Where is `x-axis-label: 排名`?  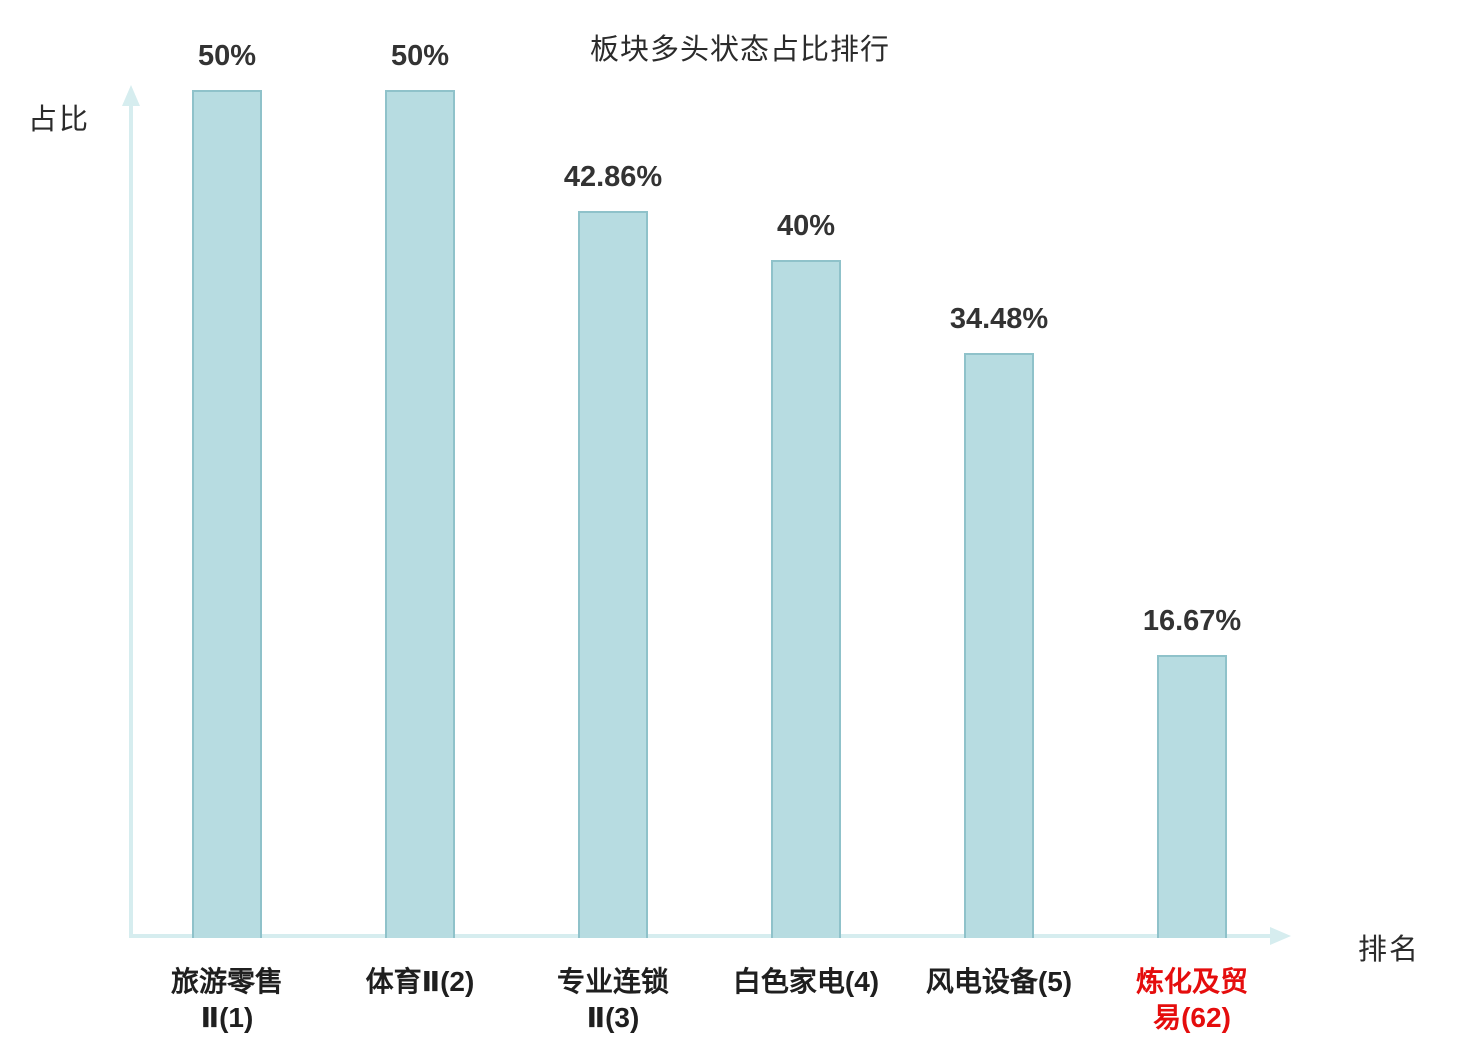 x-axis-label: 排名 is located at coordinates (1389, 950).